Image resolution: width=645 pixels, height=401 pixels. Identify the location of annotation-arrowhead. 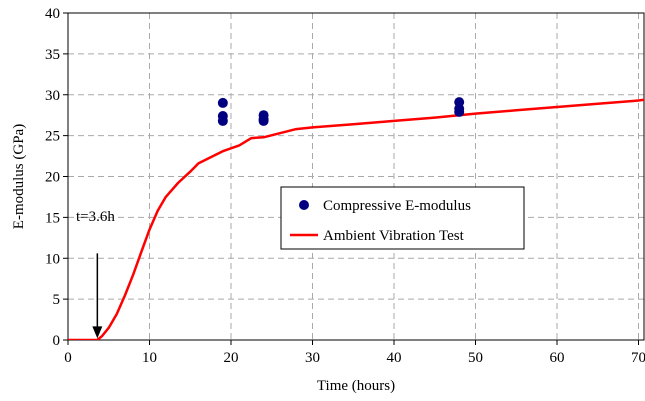
(97, 332).